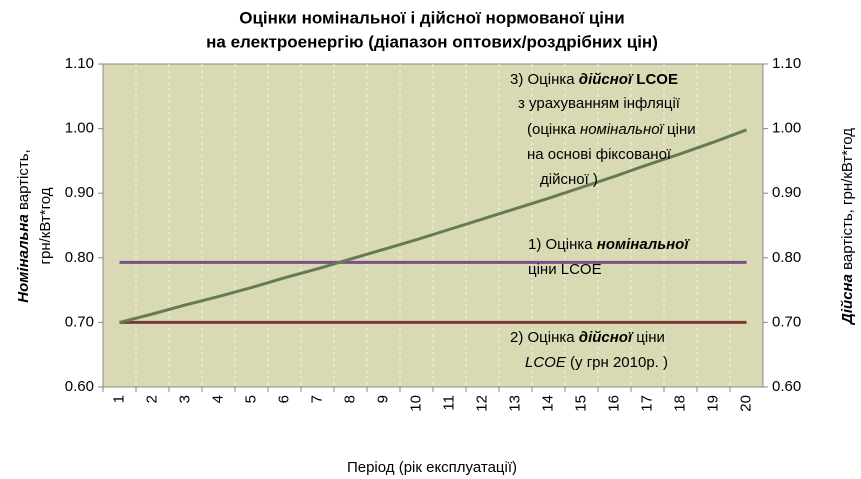 Image resolution: width=861 pixels, height=479 pixels. What do you see at coordinates (847, 300) in the screenshot?
I see `text-segment: Дійсна` at bounding box center [847, 300].